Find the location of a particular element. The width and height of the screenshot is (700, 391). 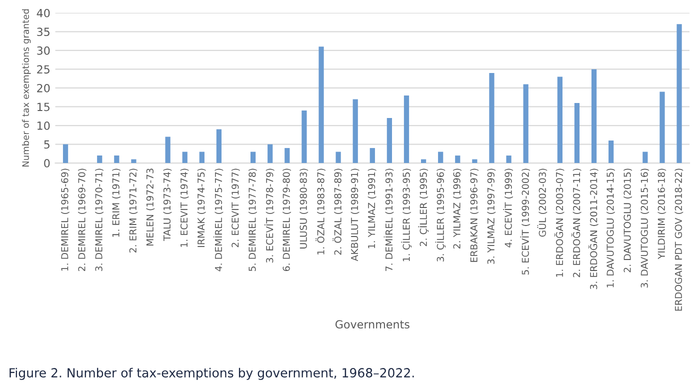

y-tick-label: 10 is located at coordinates (44, 125).